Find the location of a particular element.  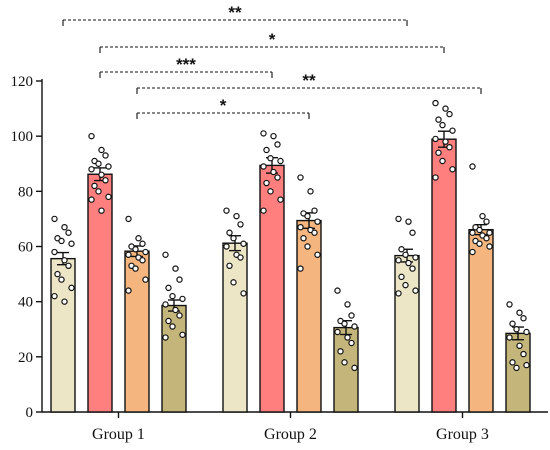

y-tick-label: 60 is located at coordinates (25, 248).